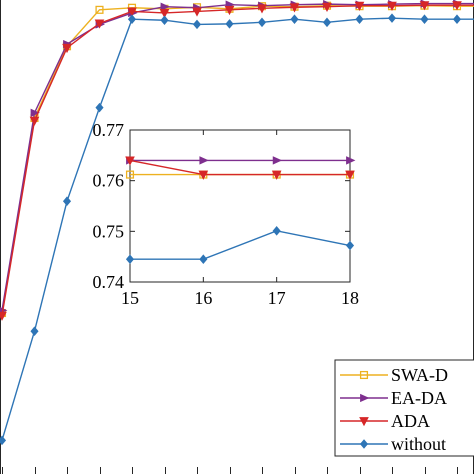  I want to click on legend-label-1: EA-DA, so click(419, 398).